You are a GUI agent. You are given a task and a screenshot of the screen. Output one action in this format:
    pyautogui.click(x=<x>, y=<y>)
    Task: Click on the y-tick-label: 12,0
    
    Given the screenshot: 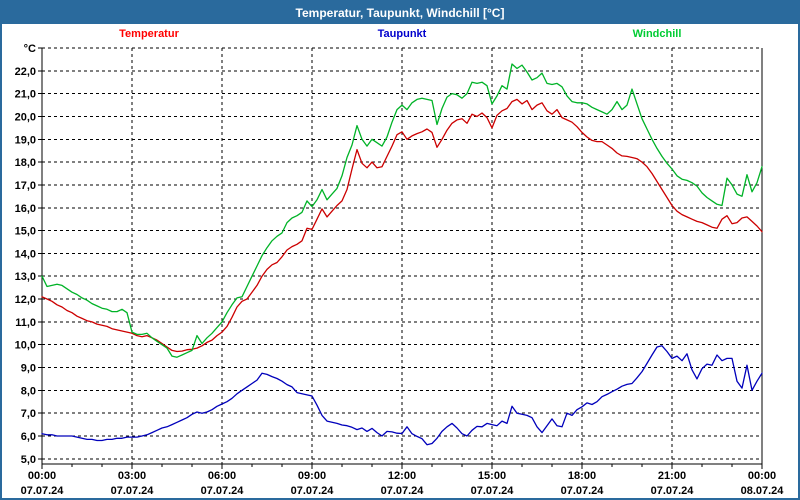 What is the action you would take?
    pyautogui.click(x=25, y=300)
    